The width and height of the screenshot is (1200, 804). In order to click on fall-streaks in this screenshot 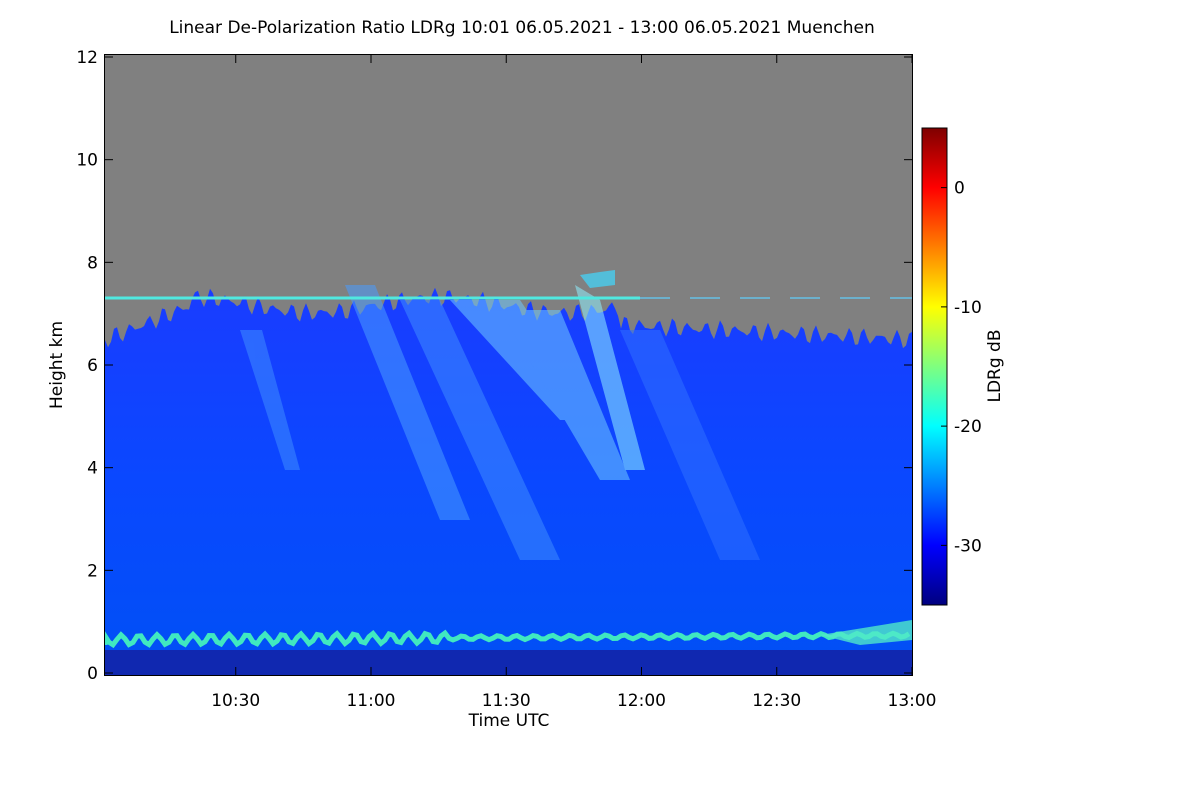, I will do `click(500, 422)`.